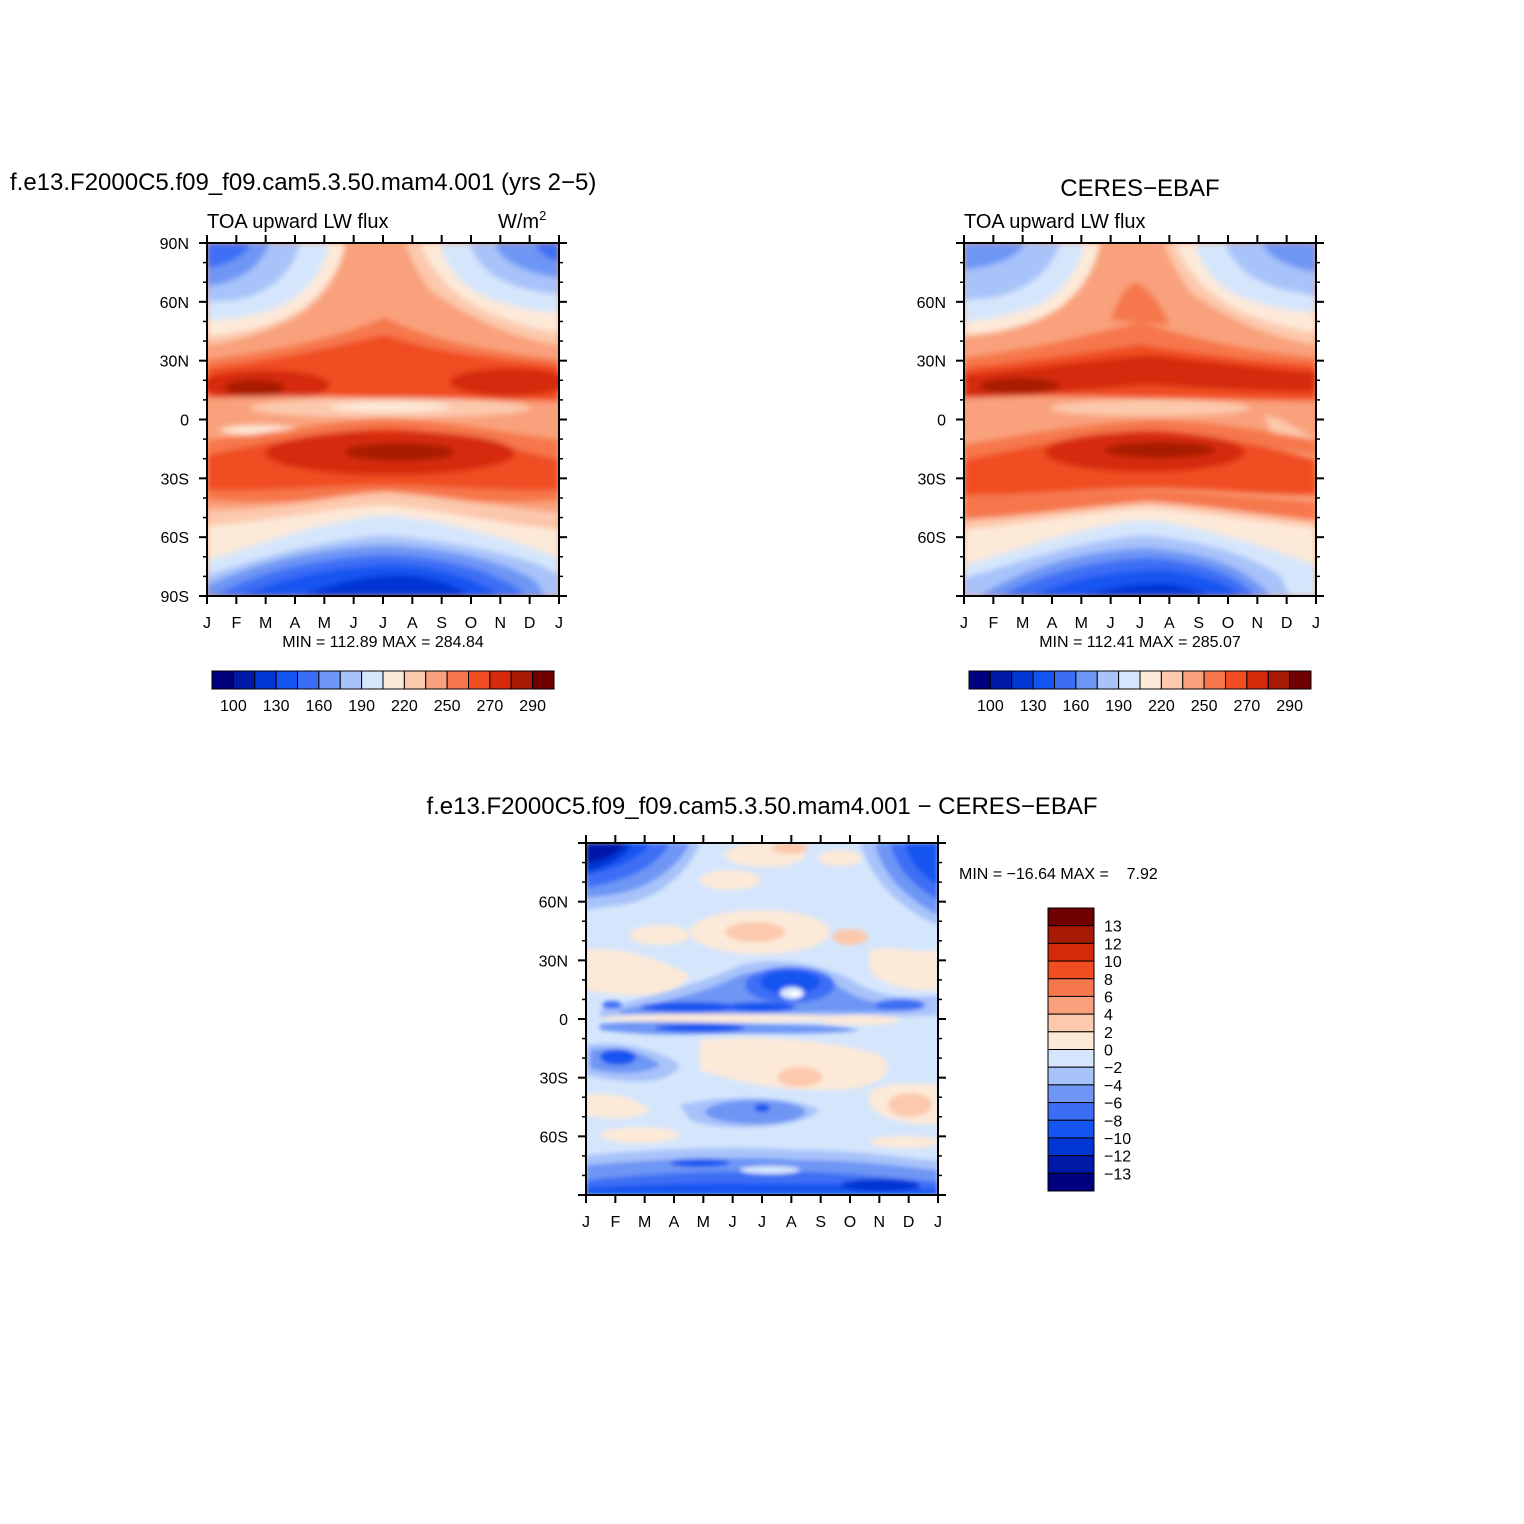  What do you see at coordinates (1113, 1068) in the screenshot?
I see `diff-colorbar-label: −2` at bounding box center [1113, 1068].